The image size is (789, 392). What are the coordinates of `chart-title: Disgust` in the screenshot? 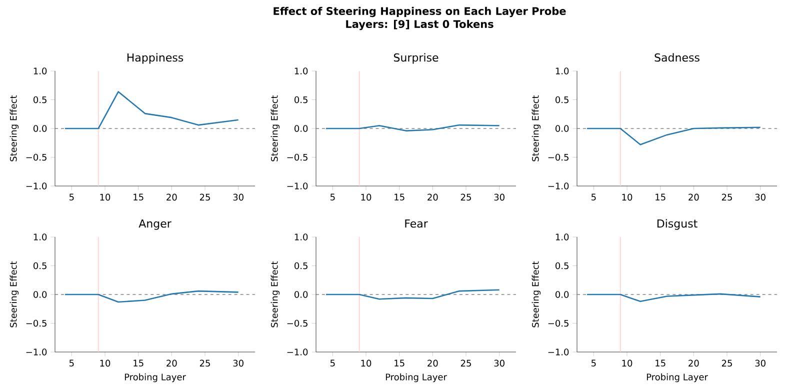 It's located at (677, 224).